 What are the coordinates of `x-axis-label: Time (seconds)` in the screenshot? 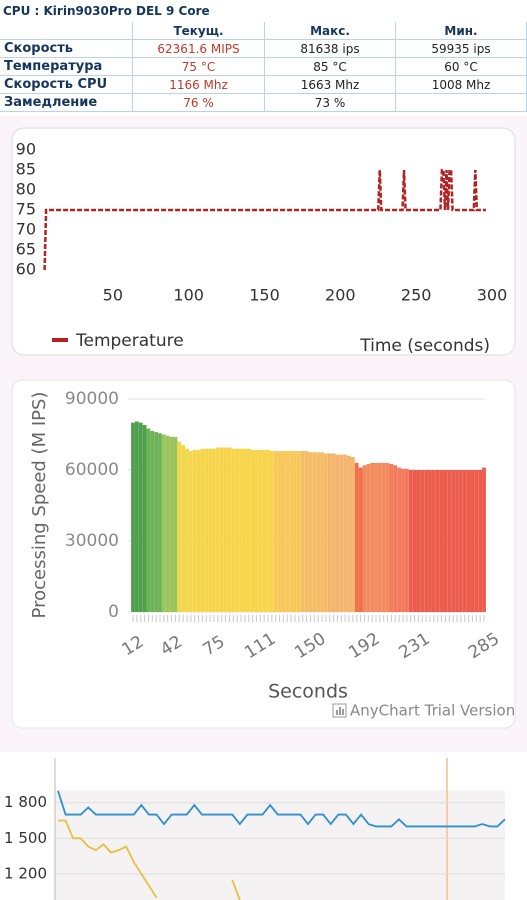 It's located at (424, 346).